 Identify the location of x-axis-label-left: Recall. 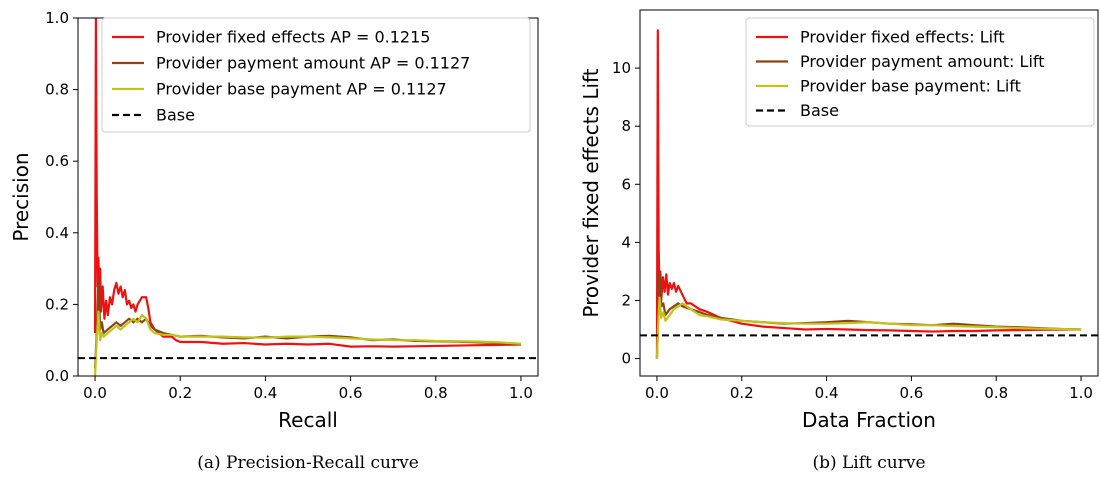
(308, 420).